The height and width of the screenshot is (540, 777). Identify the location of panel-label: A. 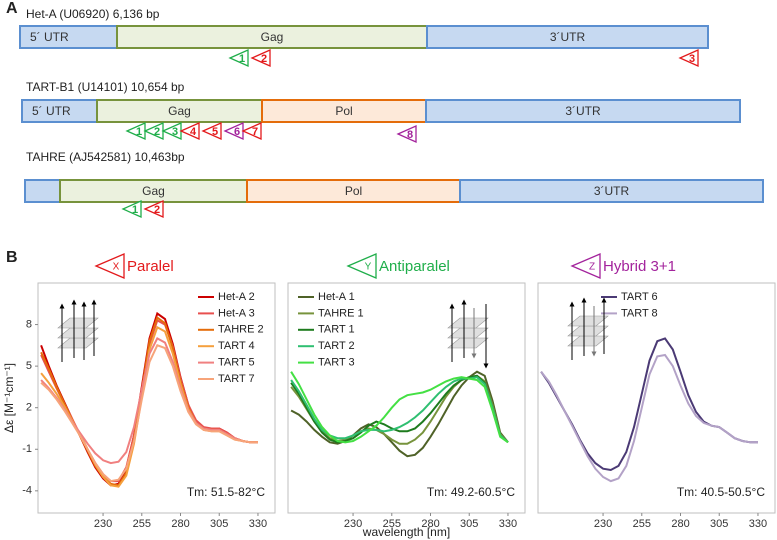
(12, 8).